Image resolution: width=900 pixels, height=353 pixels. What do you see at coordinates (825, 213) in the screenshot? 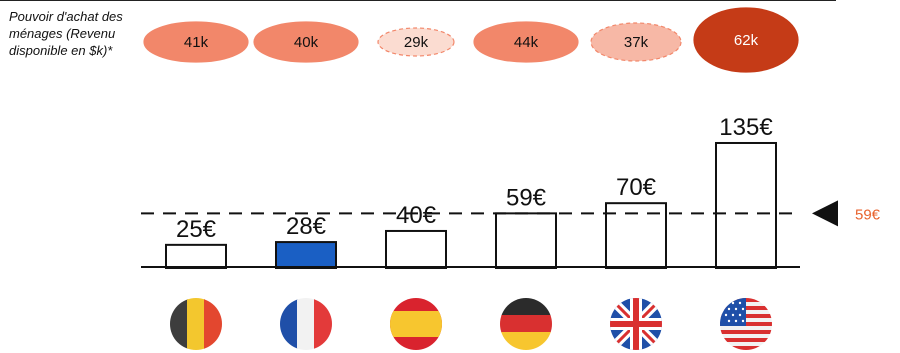
I see `reference-marker-icon` at bounding box center [825, 213].